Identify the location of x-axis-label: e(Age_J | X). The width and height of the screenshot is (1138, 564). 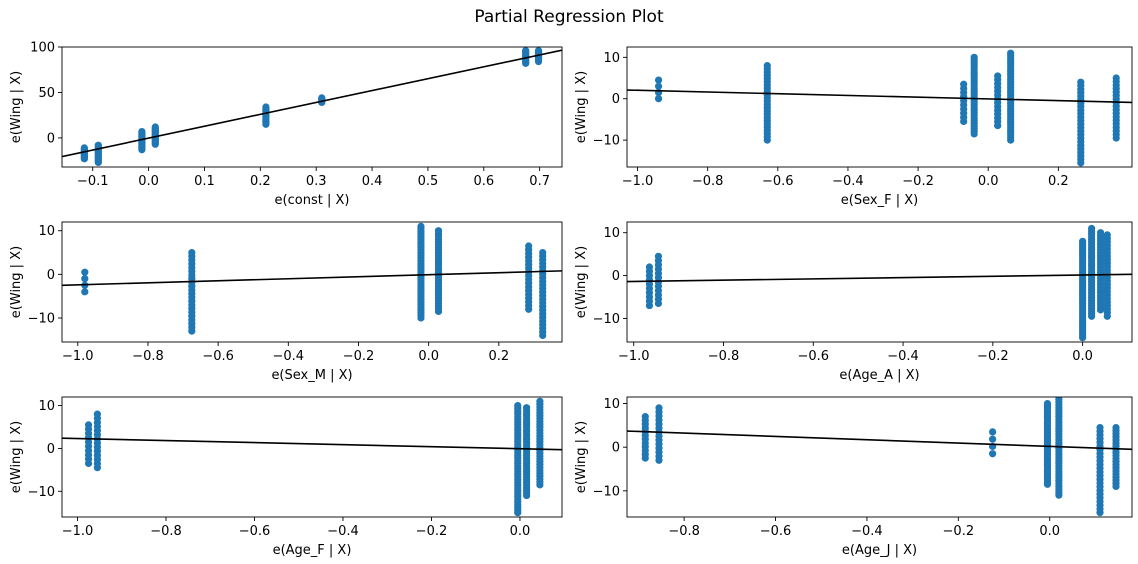
(879, 550).